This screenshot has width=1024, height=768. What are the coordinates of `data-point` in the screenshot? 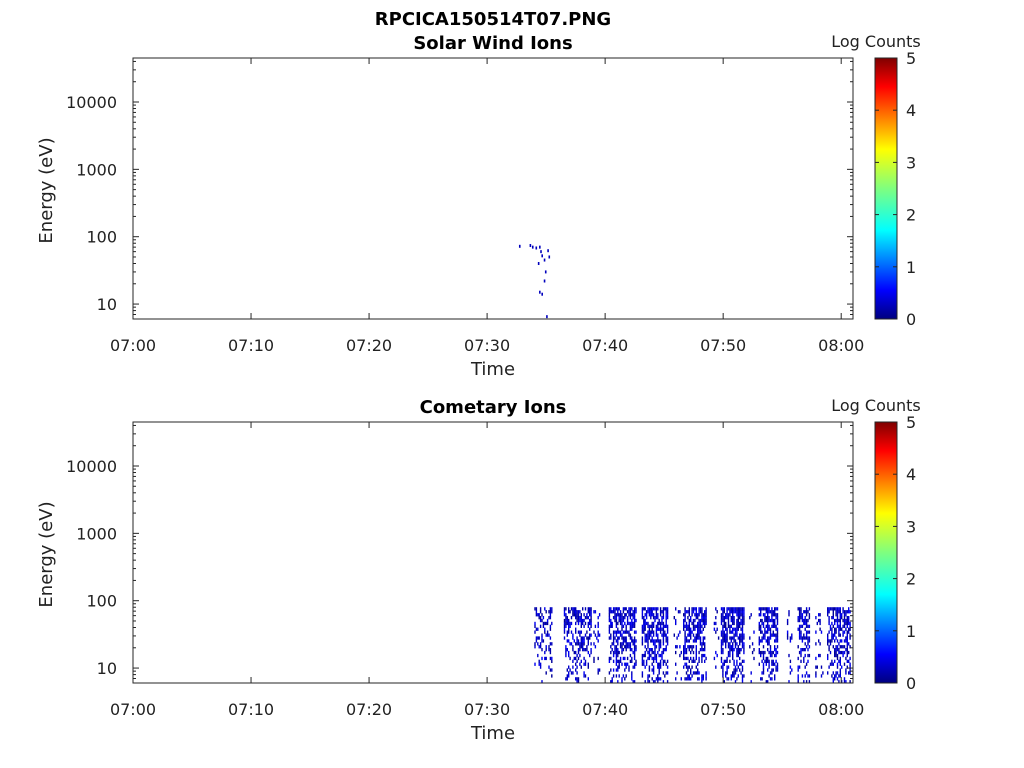 It's located at (532, 247).